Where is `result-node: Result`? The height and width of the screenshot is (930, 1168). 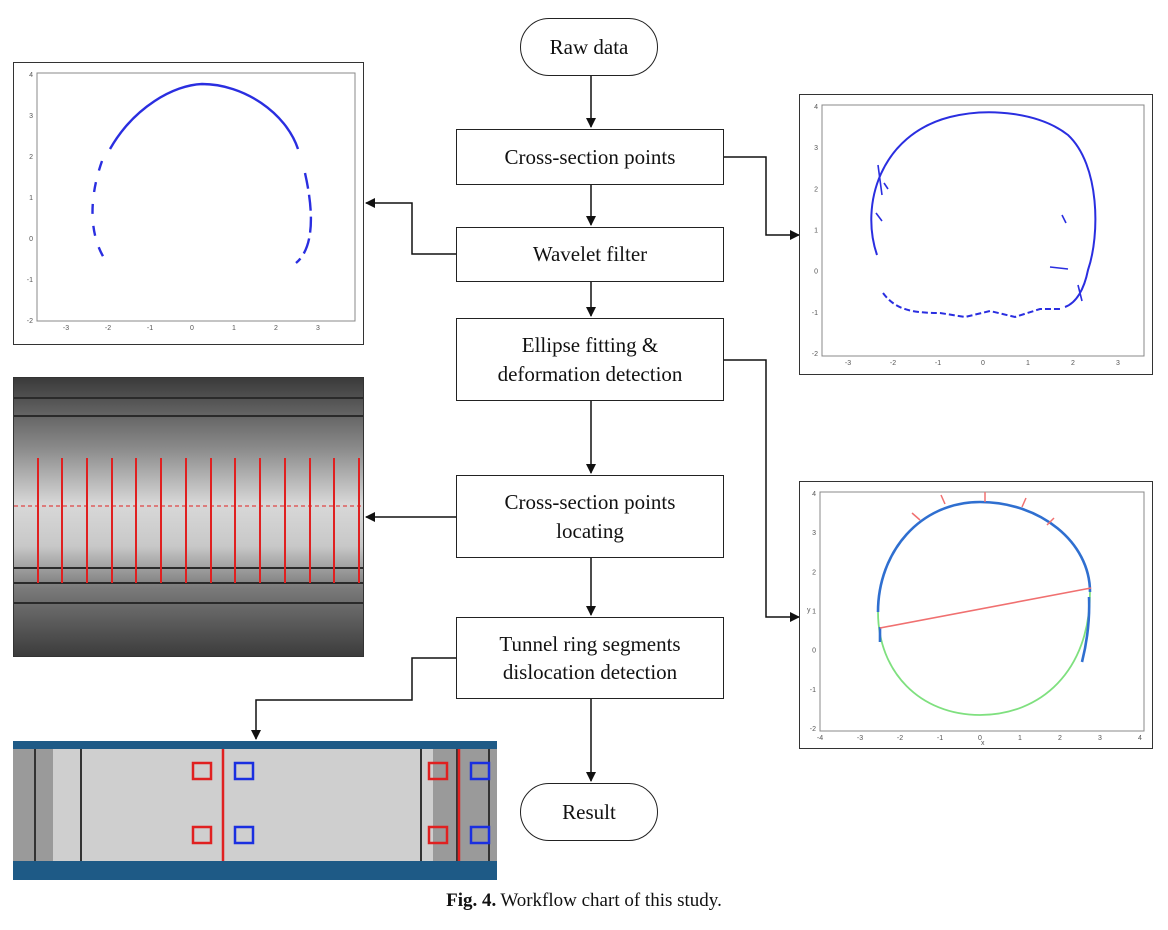 result-node: Result is located at coordinates (589, 812).